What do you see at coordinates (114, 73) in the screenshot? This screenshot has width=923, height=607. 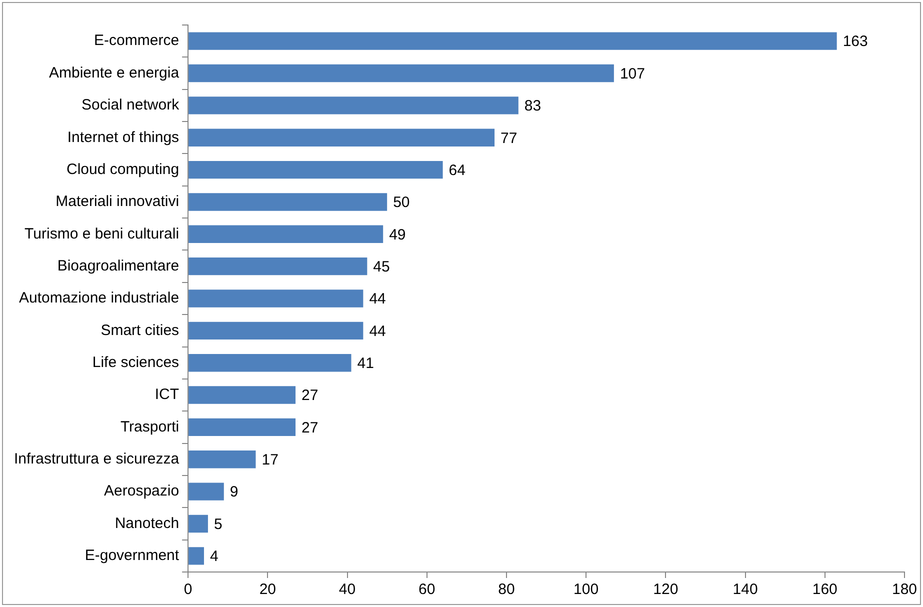 I see `y-tick-label: Ambiente e energia` at bounding box center [114, 73].